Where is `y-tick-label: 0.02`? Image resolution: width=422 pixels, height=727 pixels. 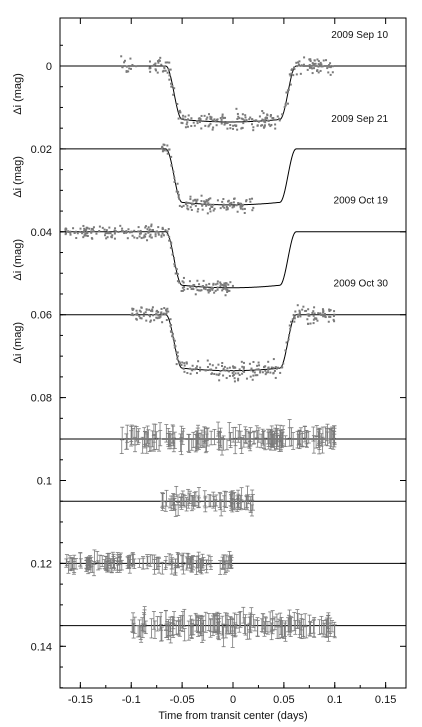
y-tick-label: 0.02 is located at coordinates (41, 150).